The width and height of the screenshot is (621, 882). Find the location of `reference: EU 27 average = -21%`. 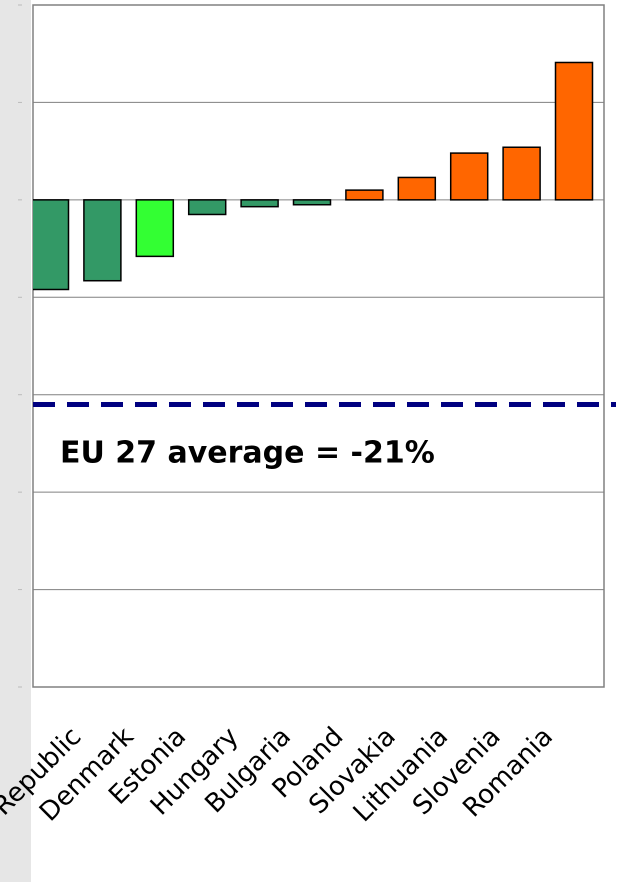

reference: EU 27 average = -21% is located at coordinates (324, 435).